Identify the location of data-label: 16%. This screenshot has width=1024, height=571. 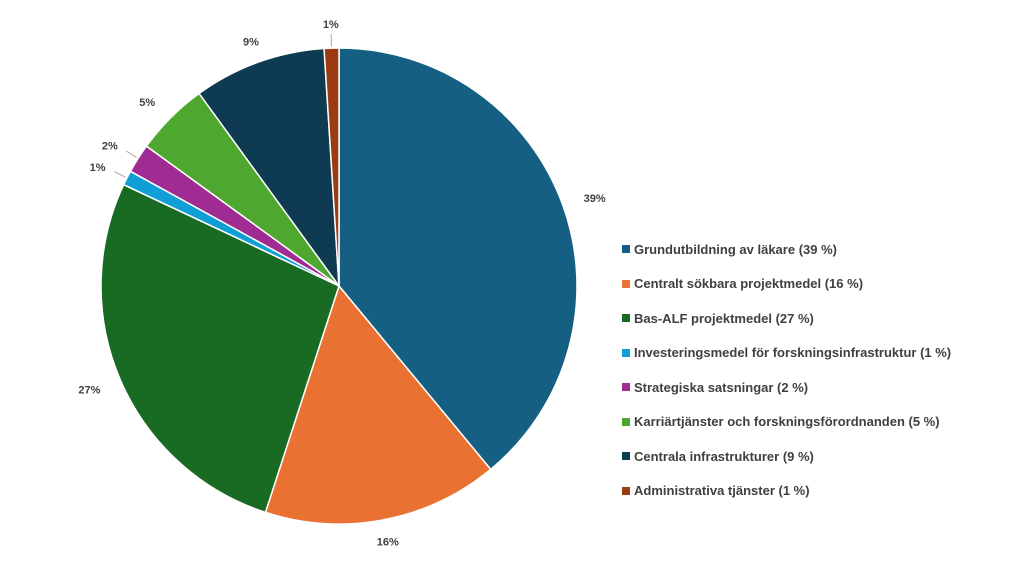
(388, 542).